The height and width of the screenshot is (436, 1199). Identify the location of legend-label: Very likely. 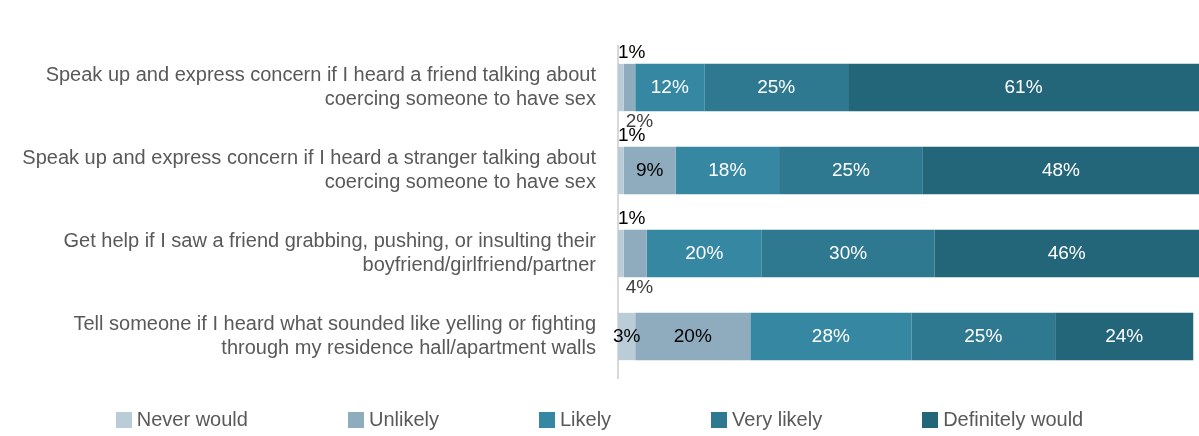
(777, 419).